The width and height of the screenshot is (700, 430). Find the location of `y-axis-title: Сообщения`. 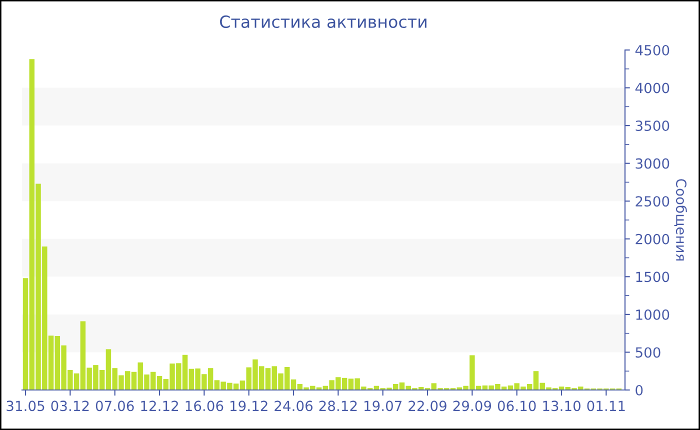

y-axis-title: Сообщения is located at coordinates (680, 219).